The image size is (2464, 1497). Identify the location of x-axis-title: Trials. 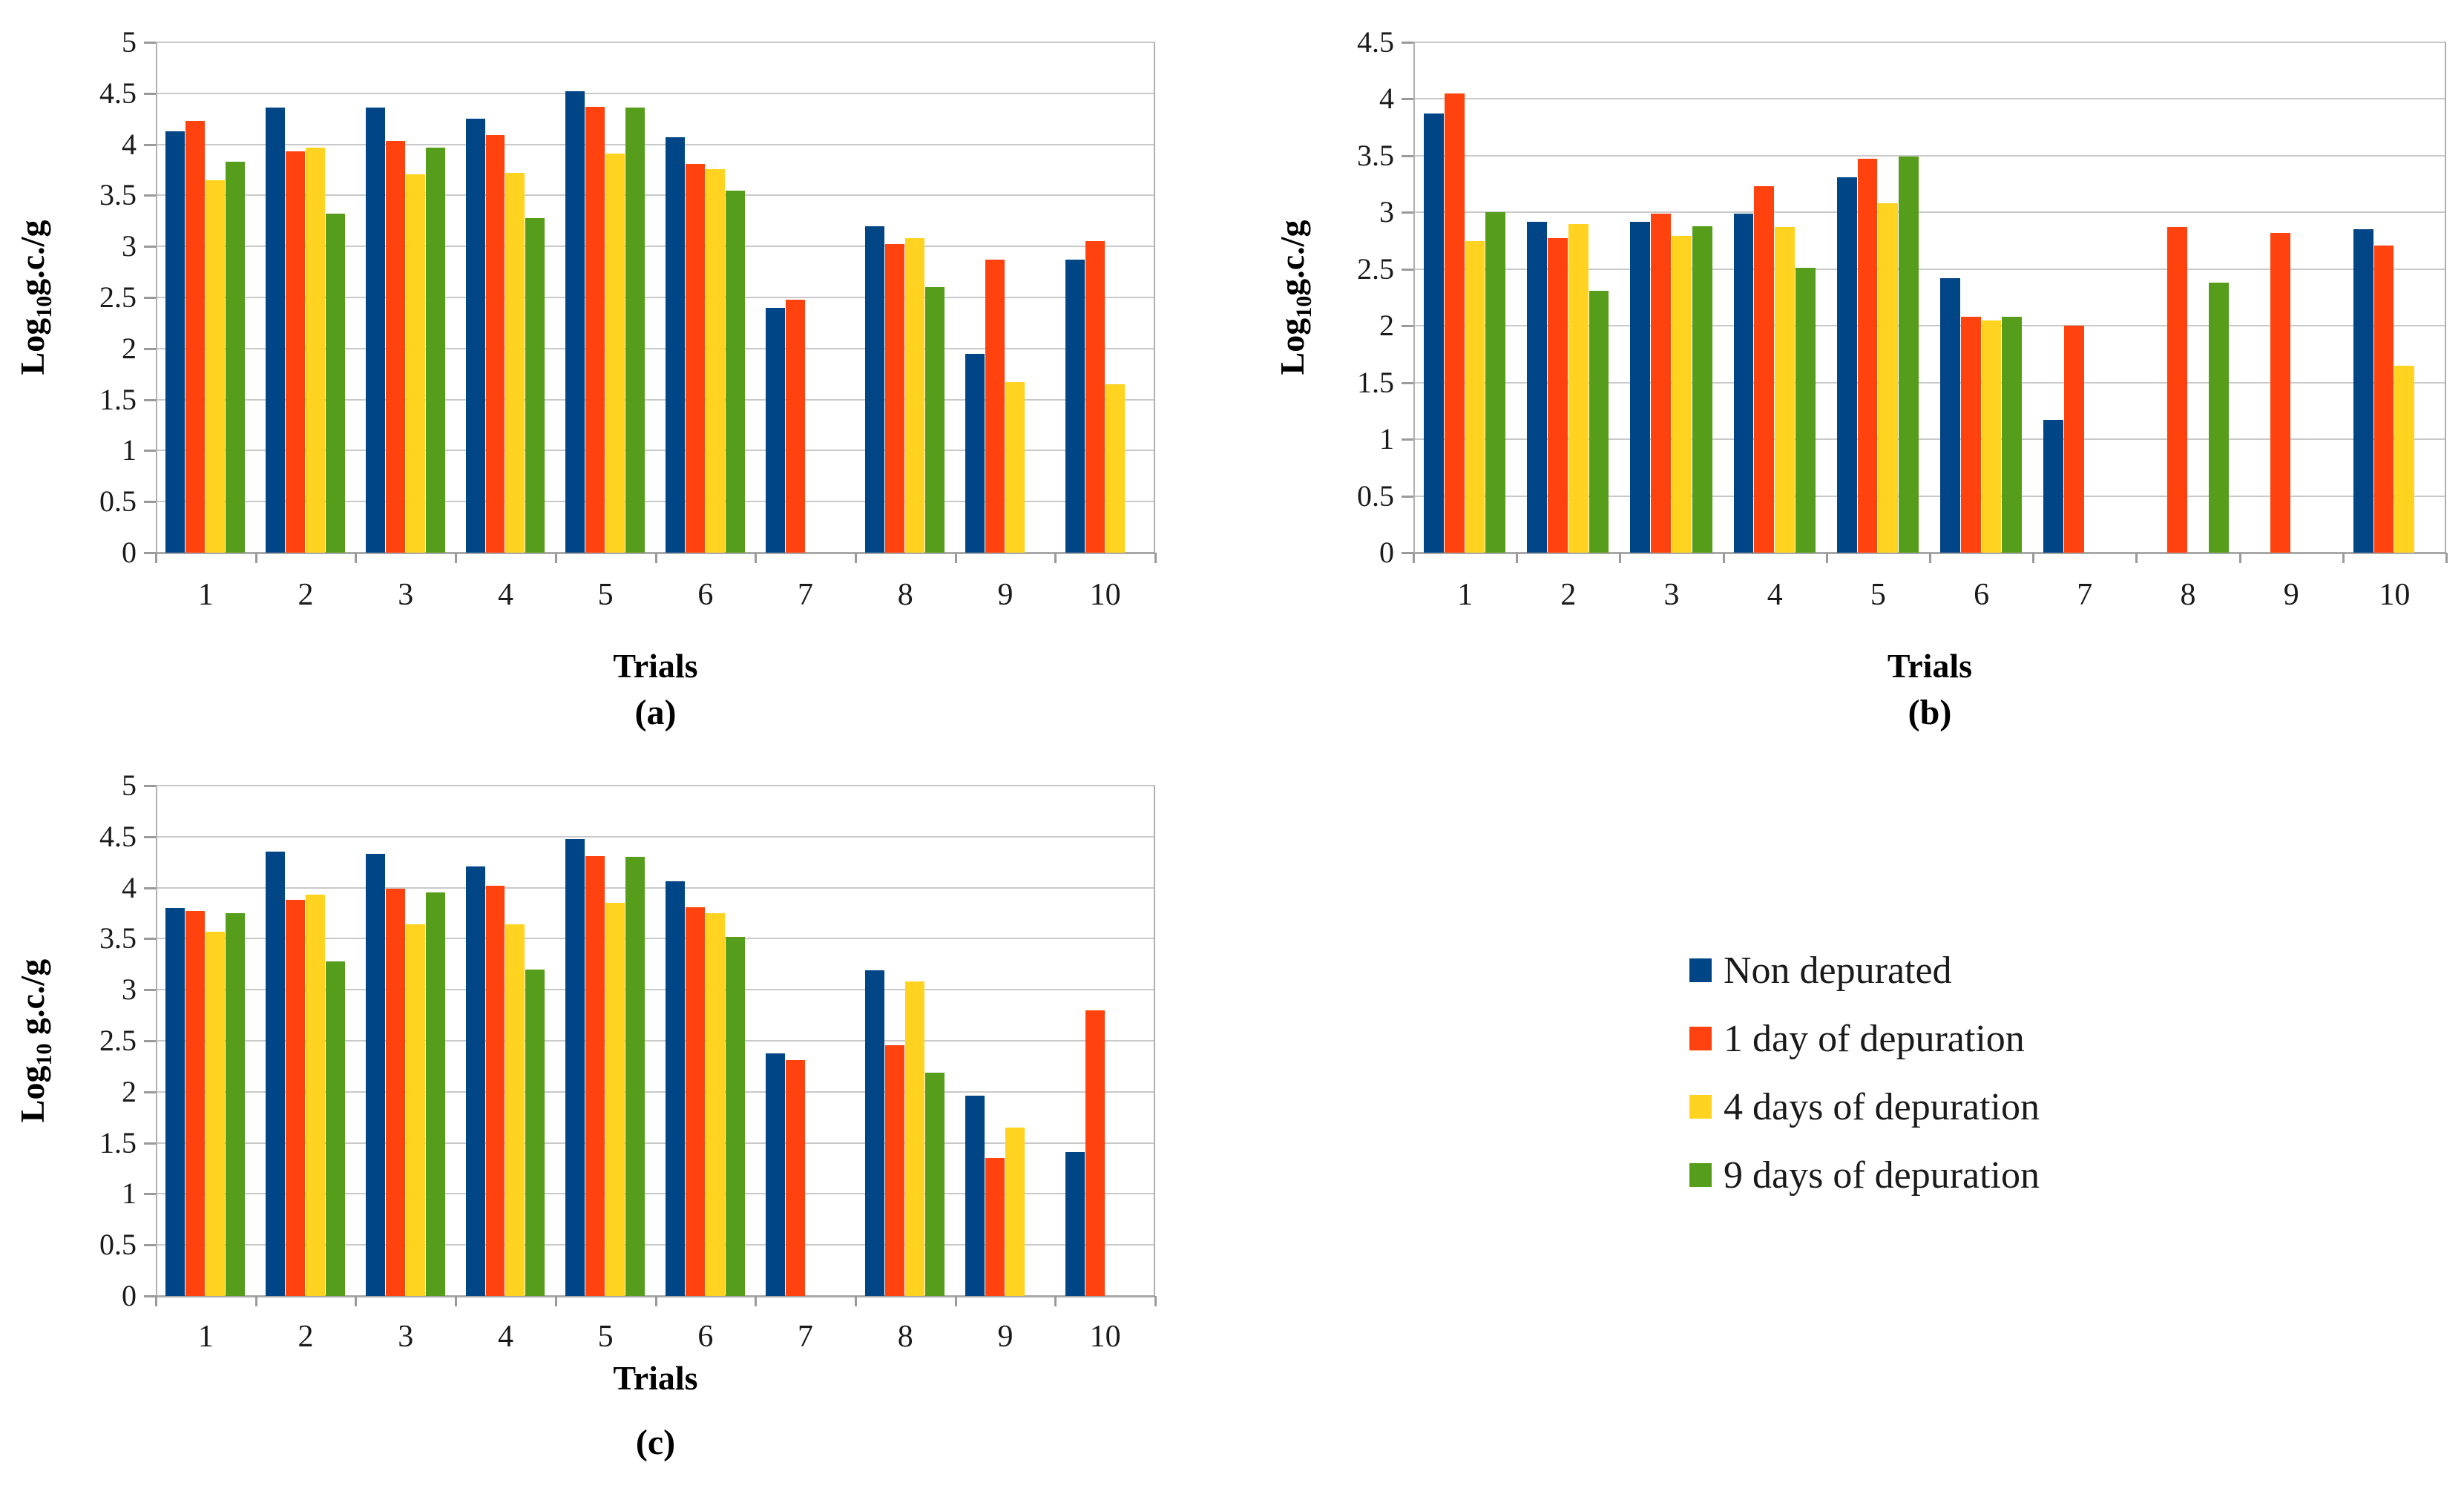
(1930, 666).